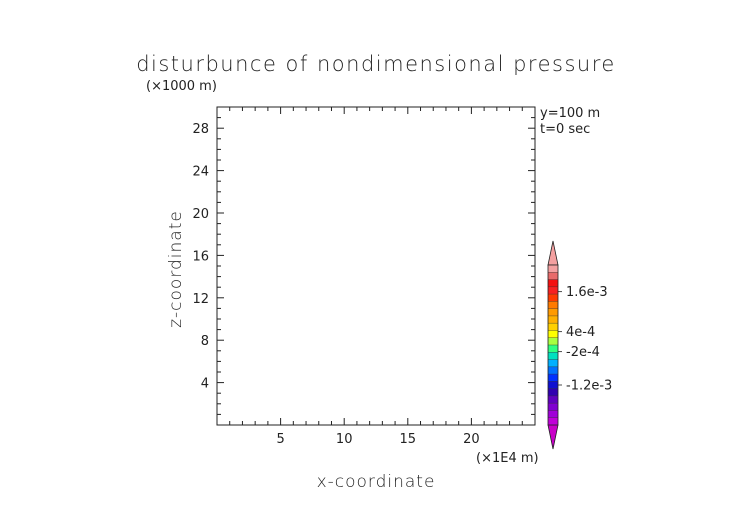 This screenshot has height=532, width=752. Describe the element at coordinates (376, 64) in the screenshot. I see `chart-title: disturbunce of nondimensional pressure` at that location.